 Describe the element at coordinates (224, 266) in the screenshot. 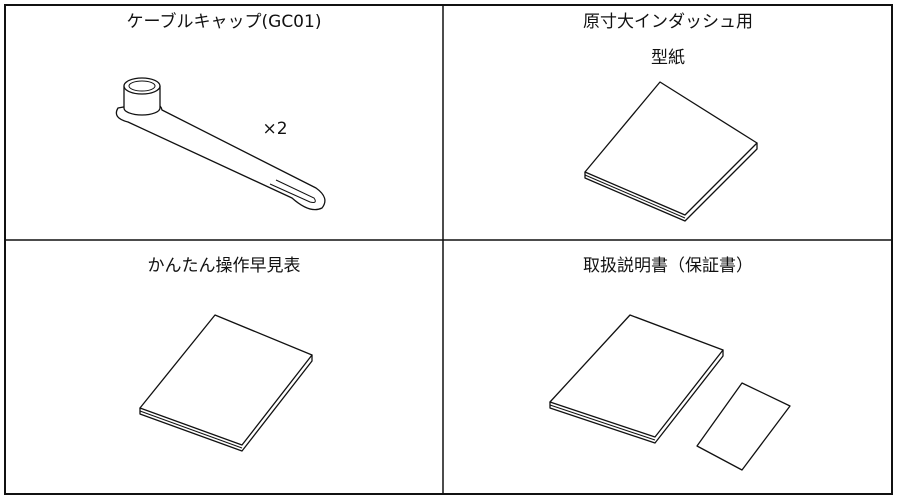

I see `cell-title: かんたん操作早見表` at that location.